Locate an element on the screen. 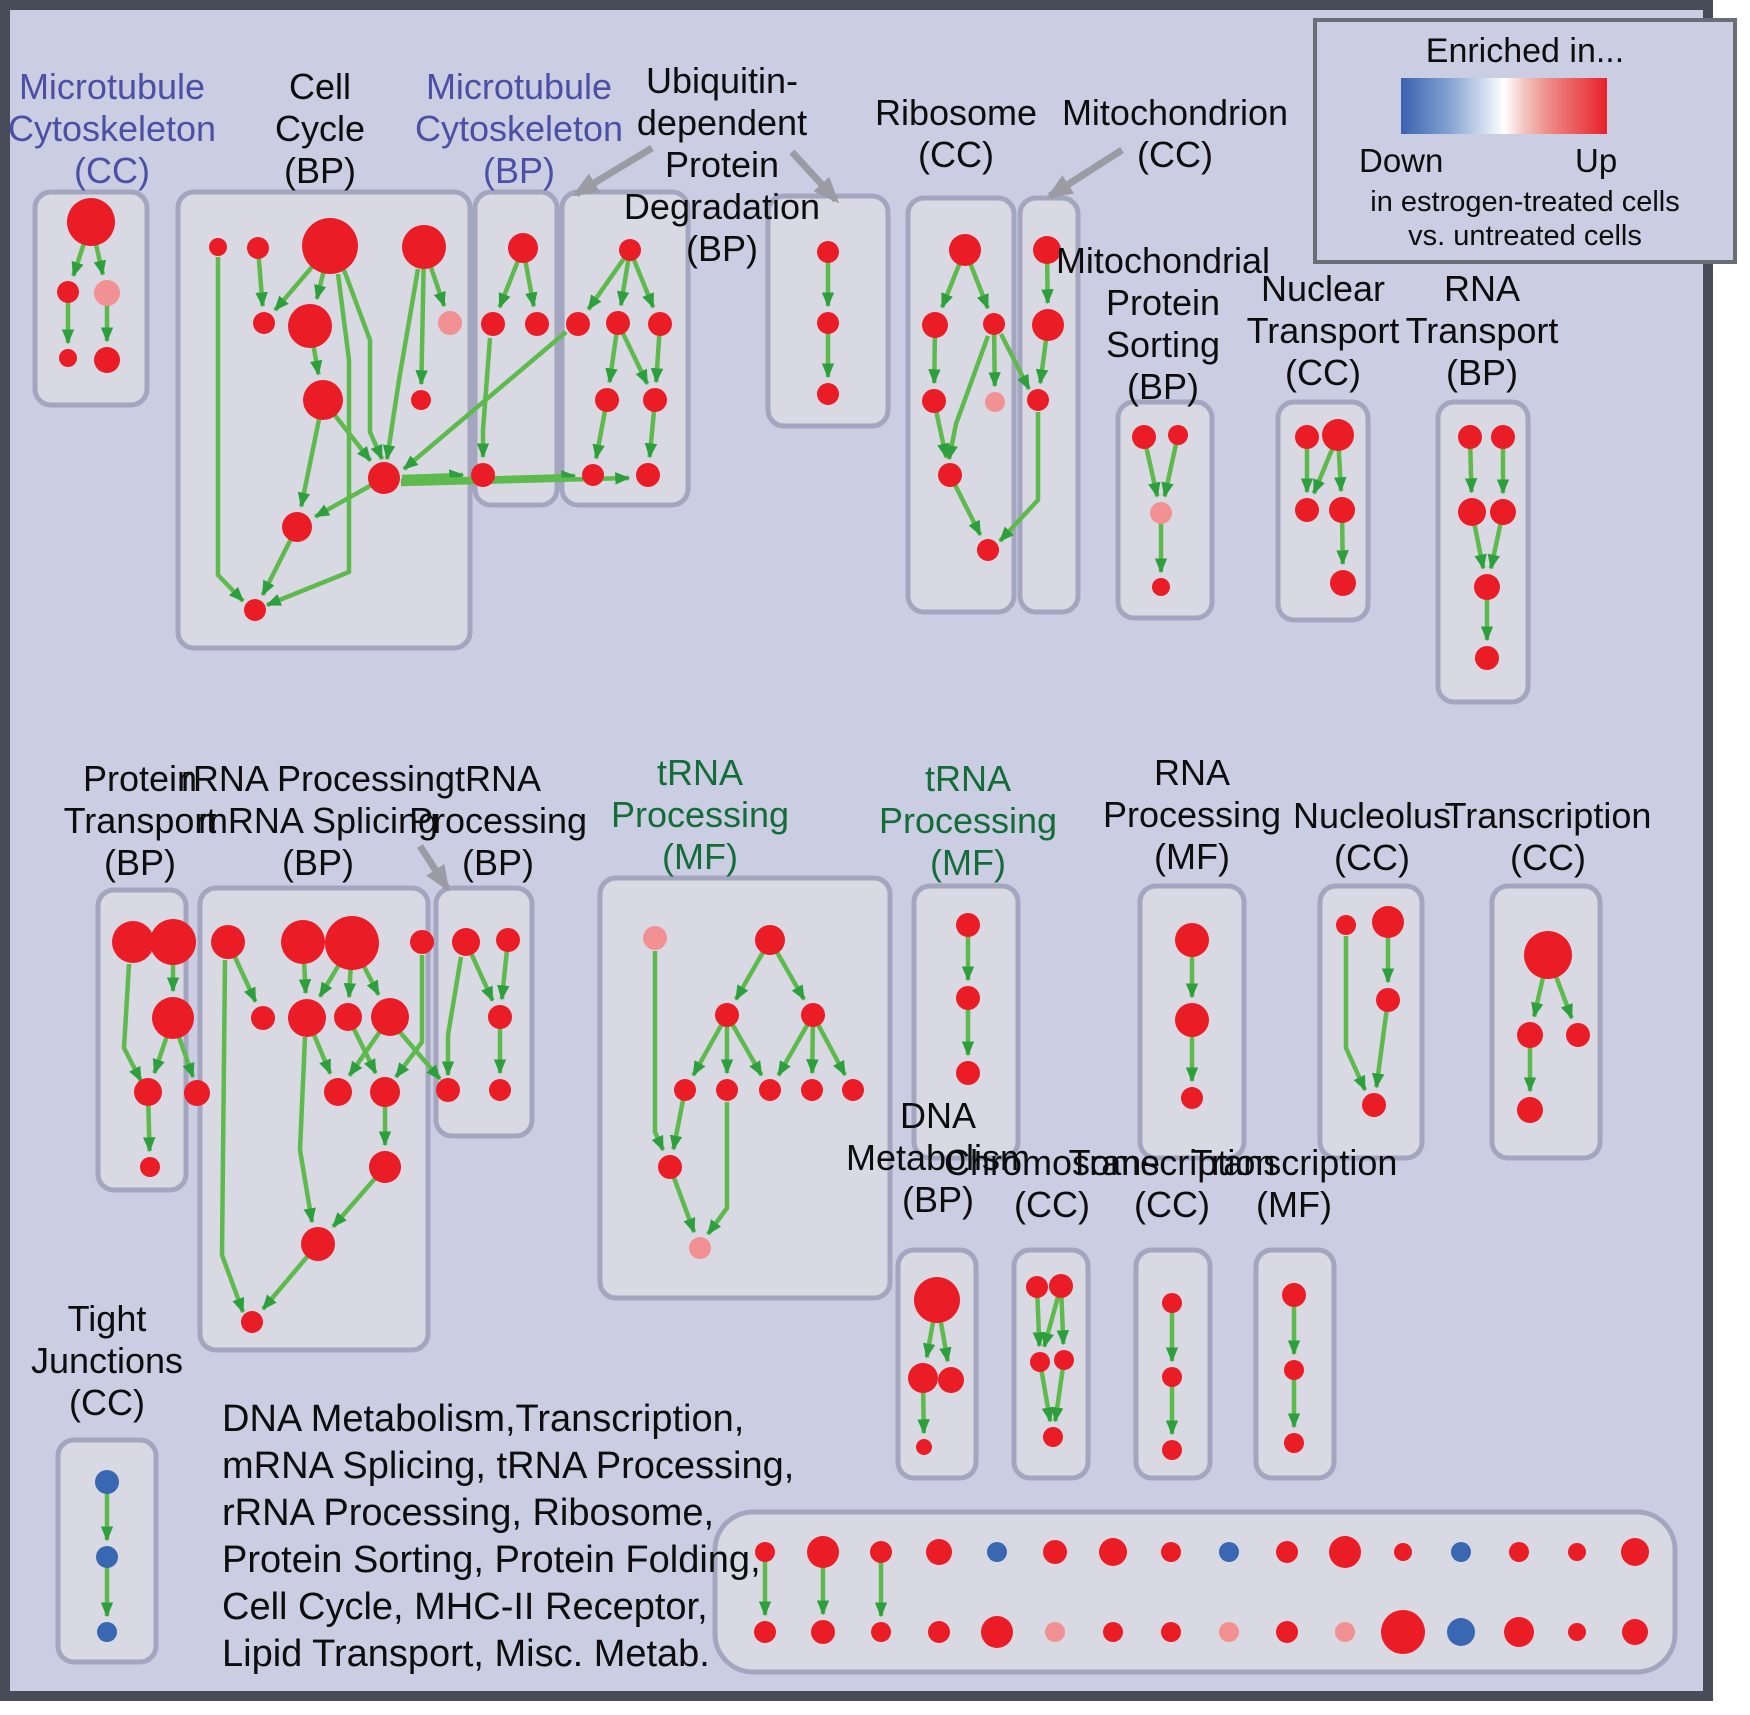 The height and width of the screenshot is (1715, 1750). box-misc-terms-box is located at coordinates (1195, 1592).